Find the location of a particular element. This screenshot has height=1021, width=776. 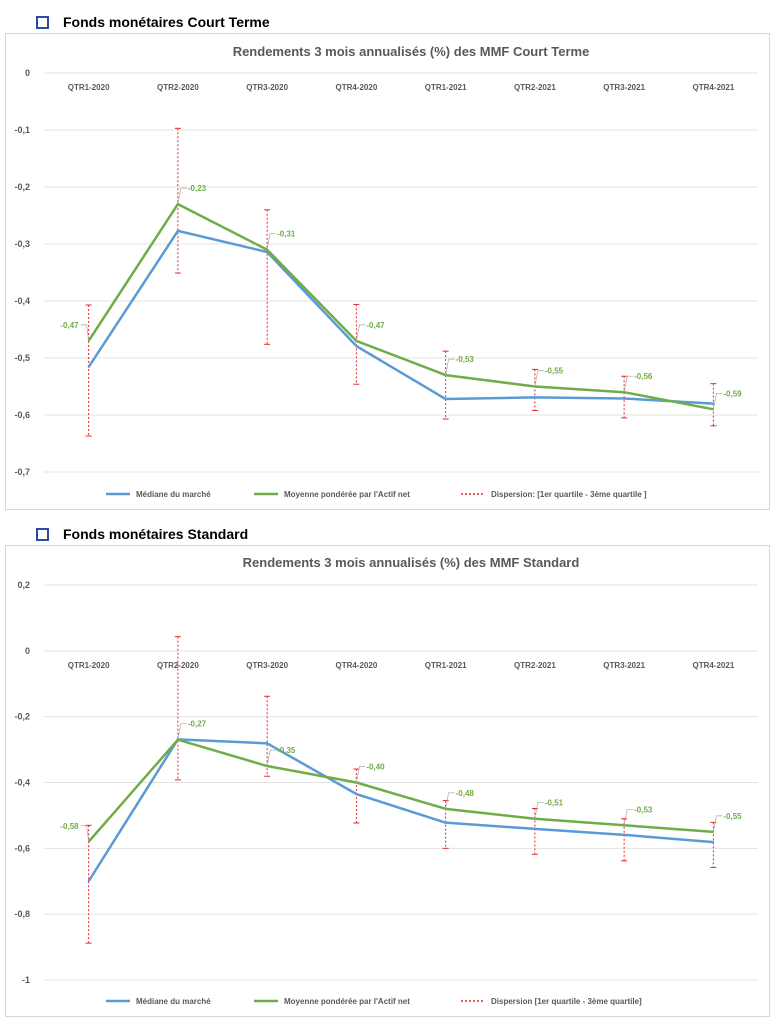

y-tick-label: -1 is located at coordinates (26, 980).